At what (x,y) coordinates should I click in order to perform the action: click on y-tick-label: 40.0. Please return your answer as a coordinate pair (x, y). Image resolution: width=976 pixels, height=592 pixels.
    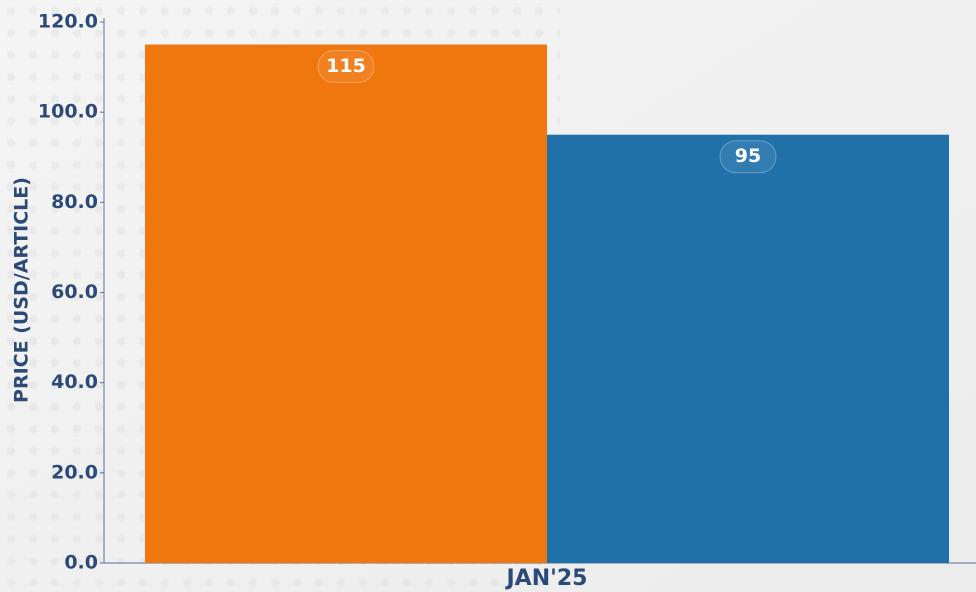
    Looking at the image, I should click on (74, 382).